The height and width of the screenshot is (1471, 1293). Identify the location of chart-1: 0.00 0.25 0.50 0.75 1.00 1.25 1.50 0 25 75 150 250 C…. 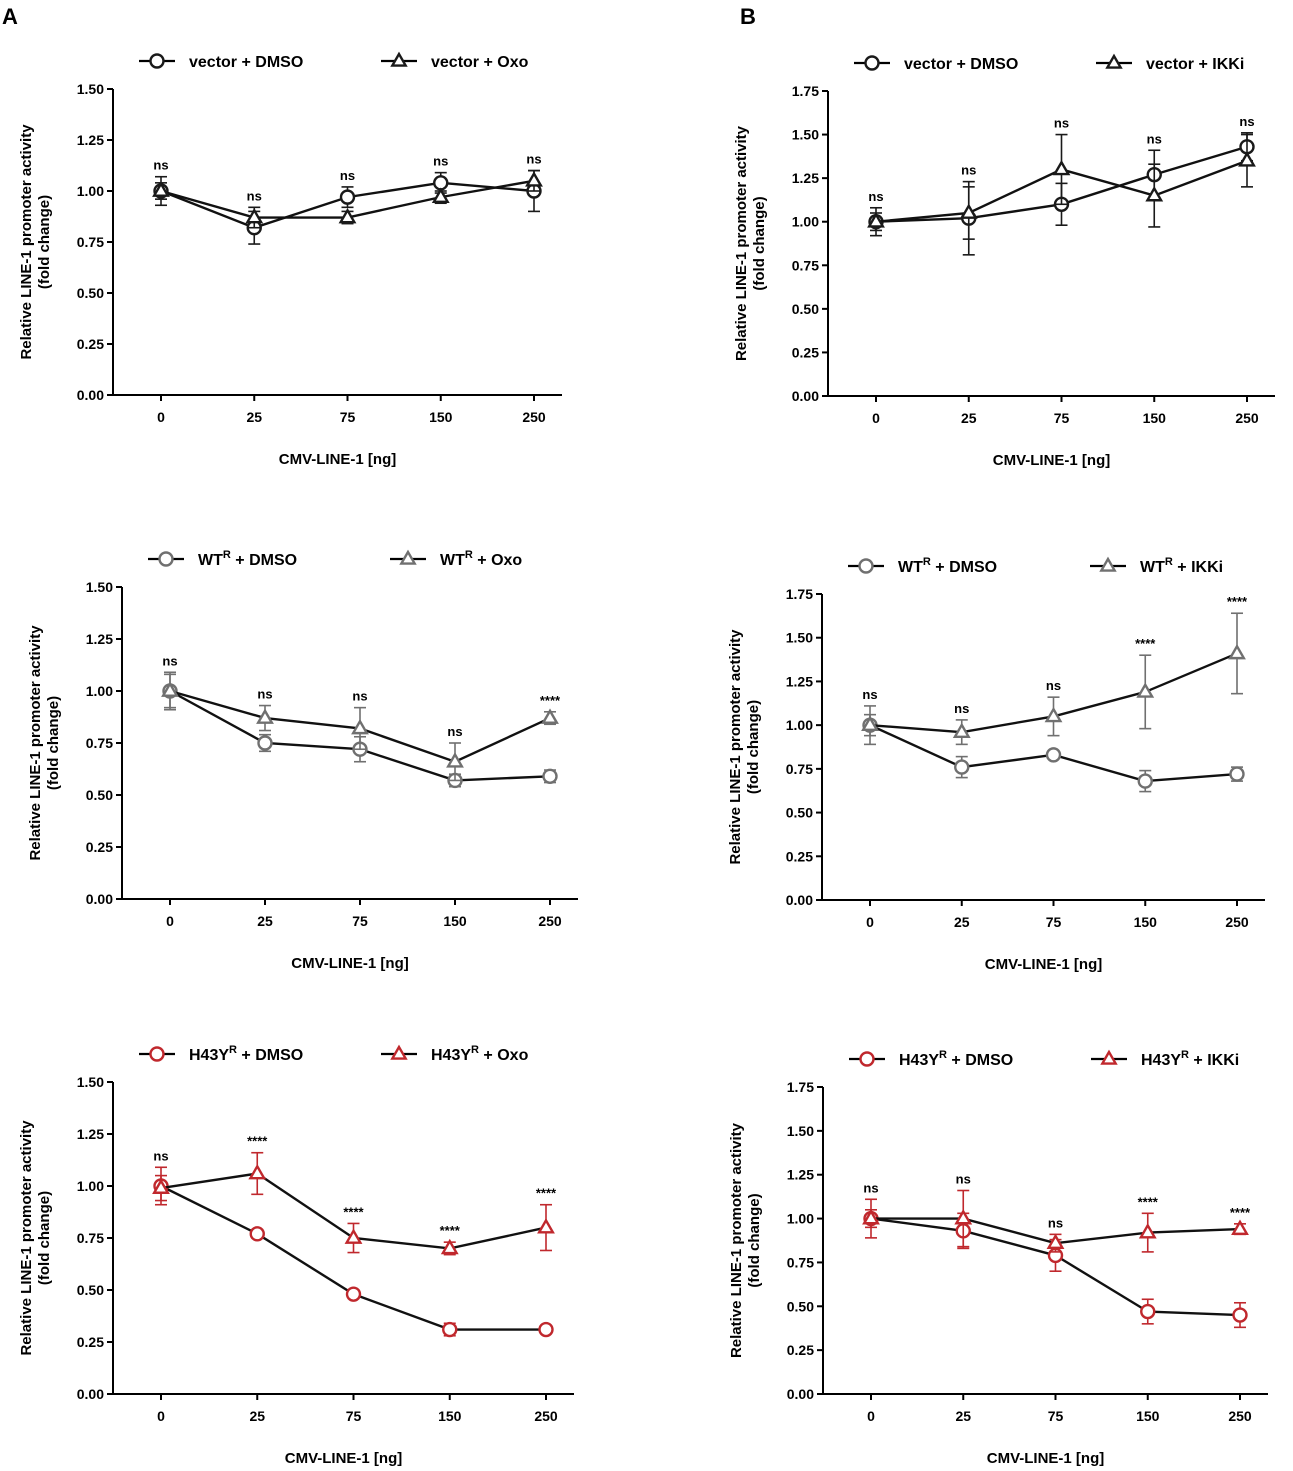
(290, 259).